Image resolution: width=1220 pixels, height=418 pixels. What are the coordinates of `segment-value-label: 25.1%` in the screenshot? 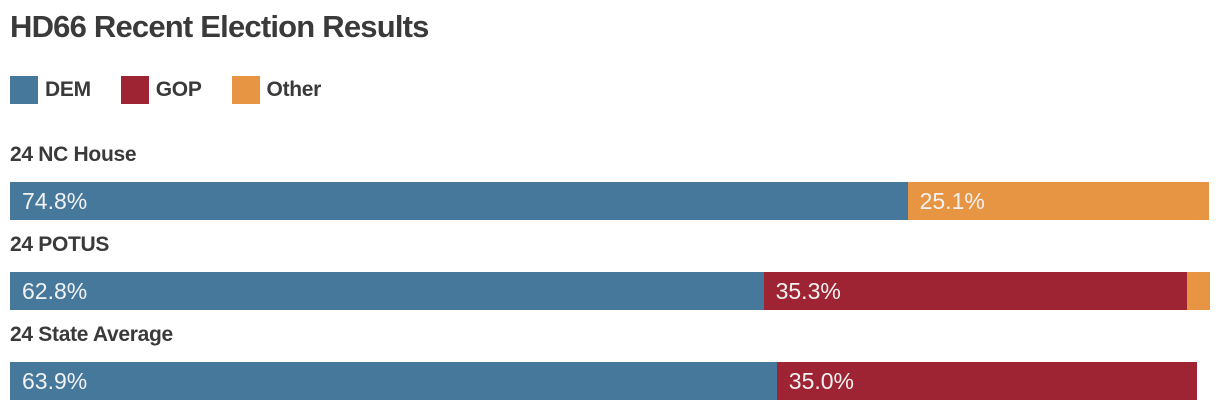 It's located at (952, 200).